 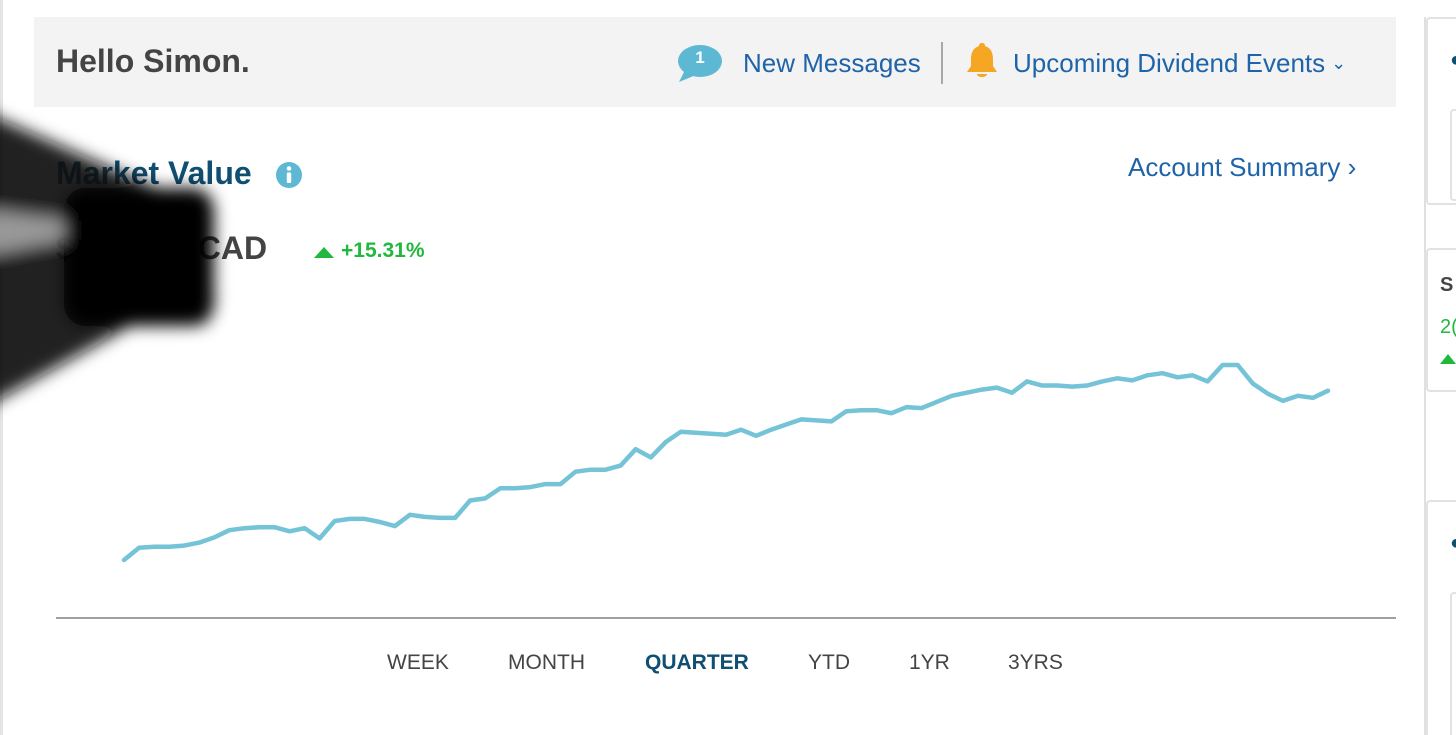 What do you see at coordinates (1441, 111) in the screenshot?
I see `side-card-1: ●` at bounding box center [1441, 111].